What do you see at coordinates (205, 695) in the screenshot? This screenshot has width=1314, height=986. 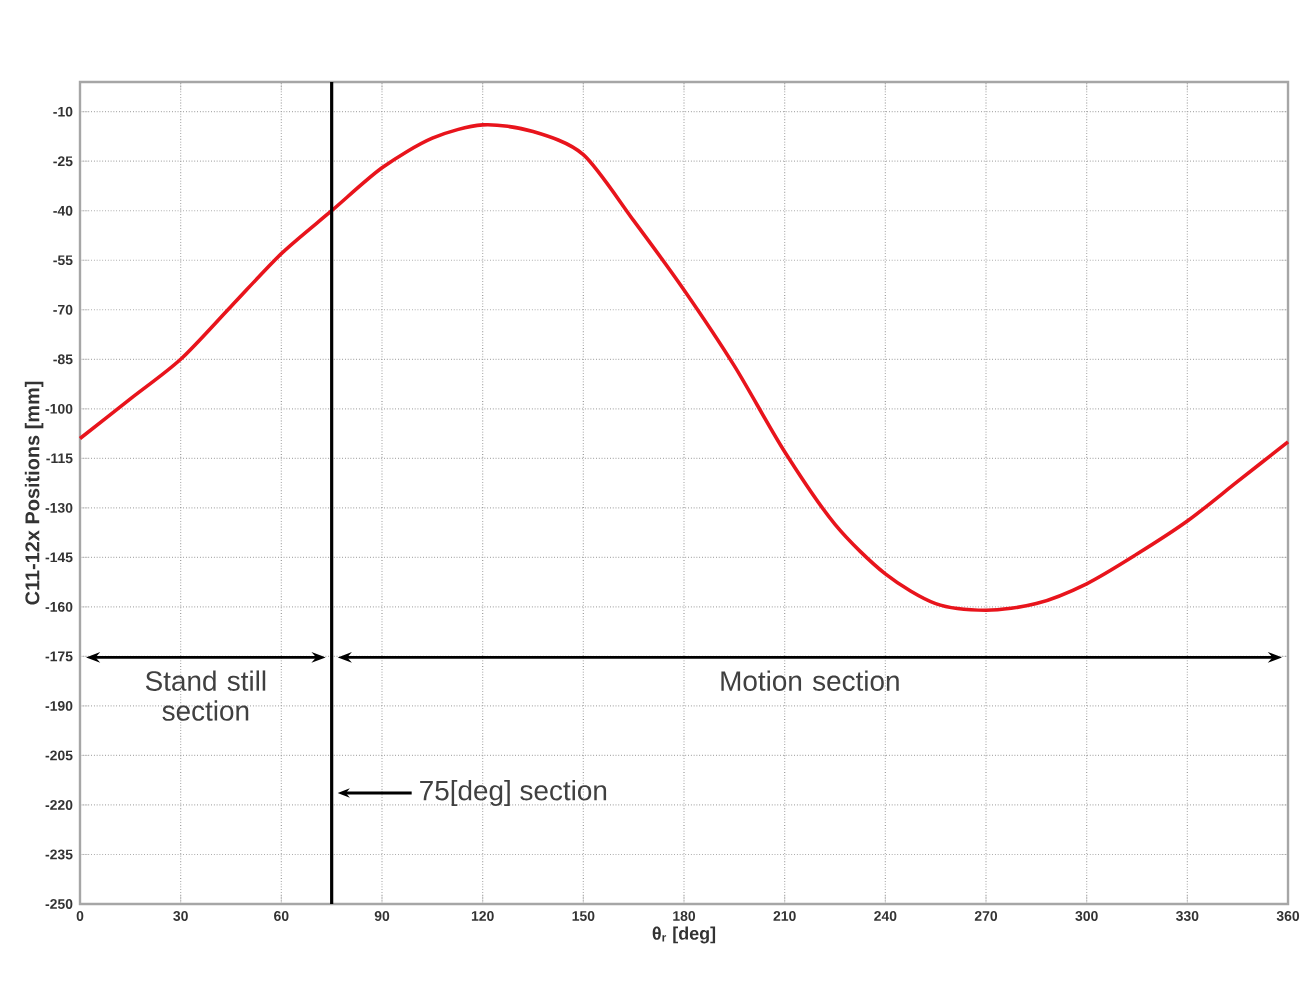 I see `annotation: Stand still section` at bounding box center [205, 695].